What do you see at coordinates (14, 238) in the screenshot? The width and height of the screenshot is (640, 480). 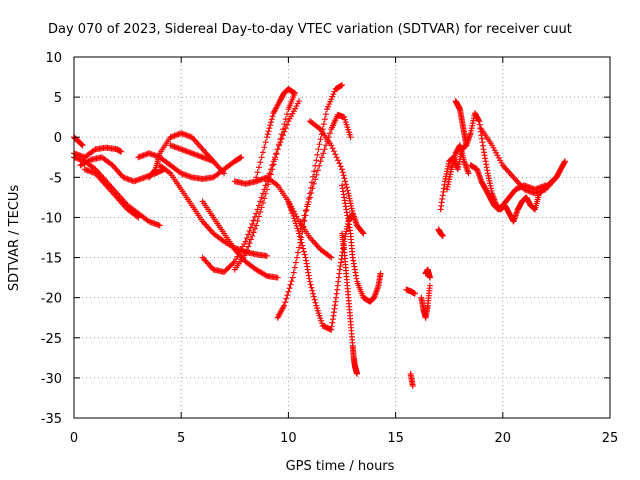 I see `y-axis-label: SDTVAR / TECUs` at bounding box center [14, 238].